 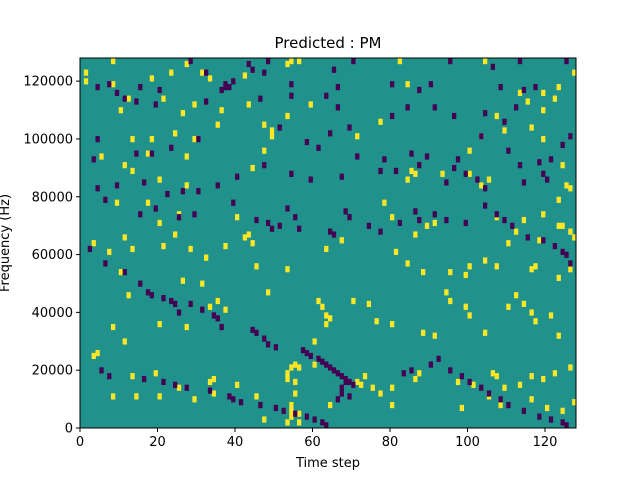 I want to click on x-axis: 0 20 40 60 80 100 120, so click(x=316, y=439).